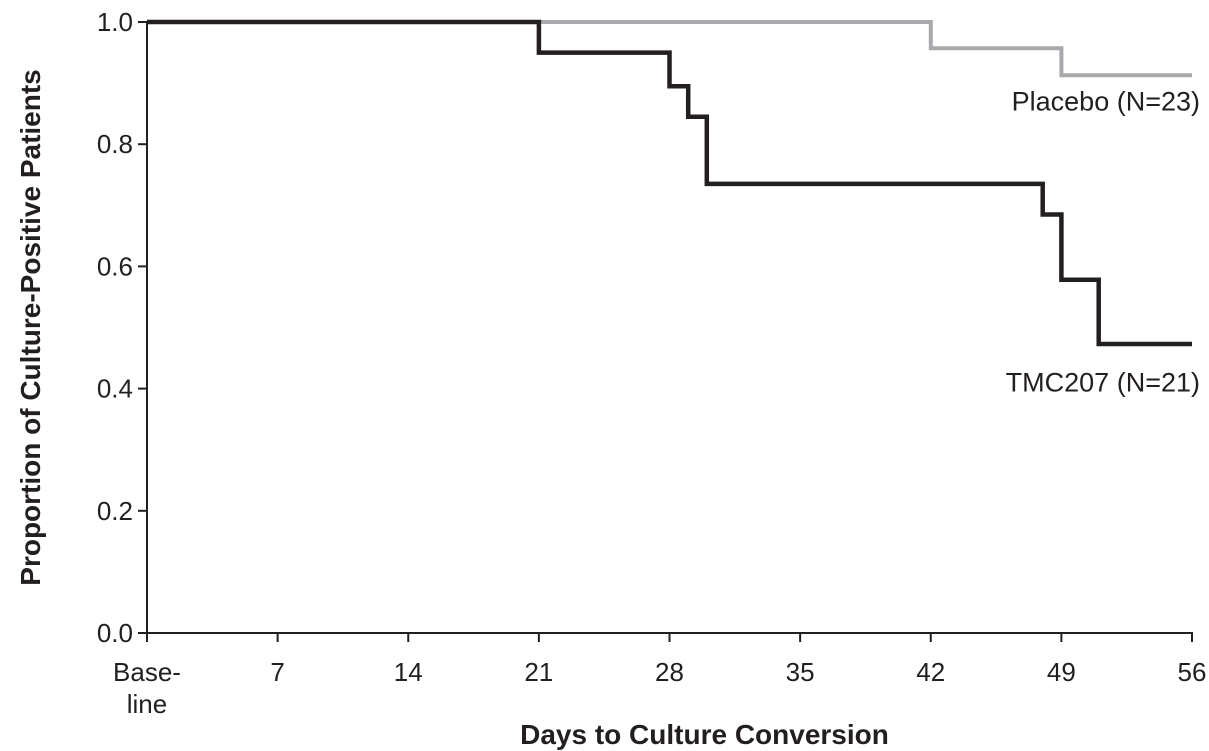 The width and height of the screenshot is (1209, 751). I want to click on x-tick-label-line: 42, so click(930, 672).